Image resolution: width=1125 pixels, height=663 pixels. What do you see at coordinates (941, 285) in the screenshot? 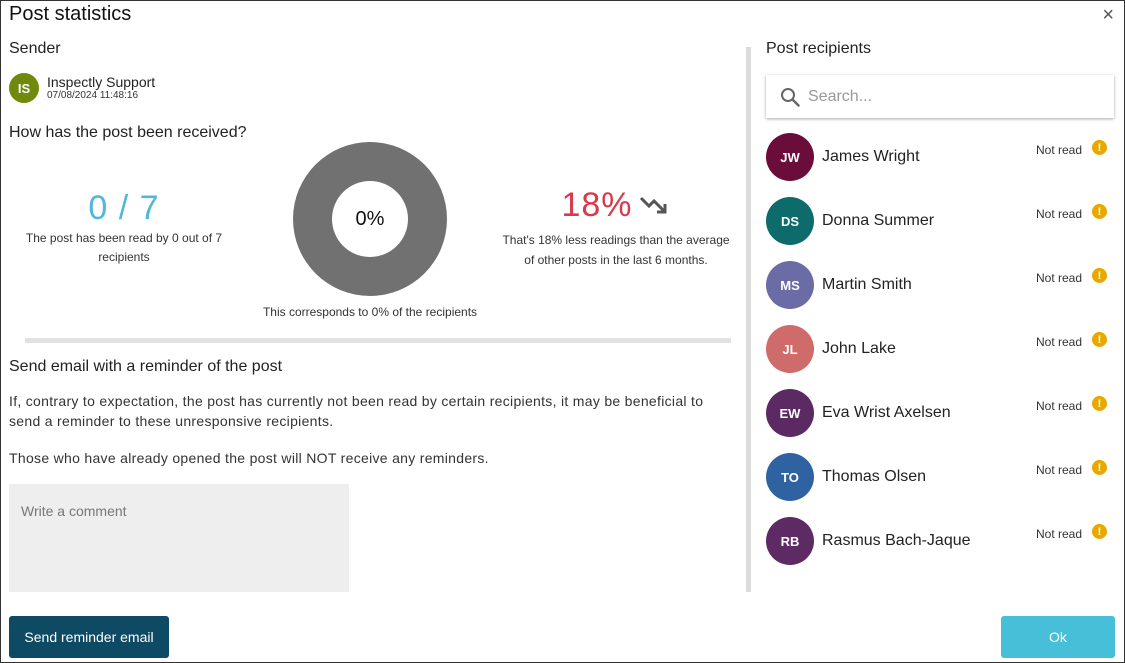
I see `recipient-row: MS Martin Smith Not read!` at bounding box center [941, 285].